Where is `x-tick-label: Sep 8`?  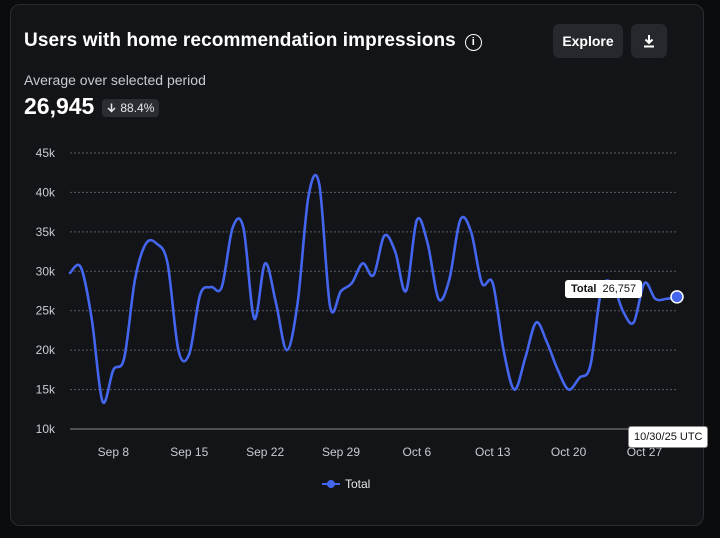 x-tick-label: Sep 8 is located at coordinates (114, 452).